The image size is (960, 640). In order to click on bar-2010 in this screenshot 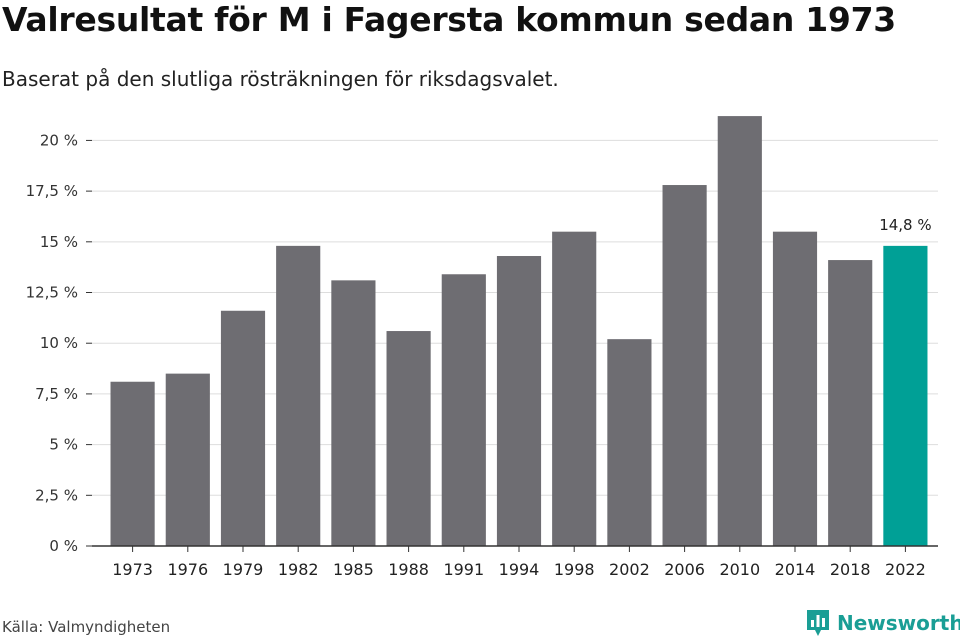, I will do `click(739, 331)`.